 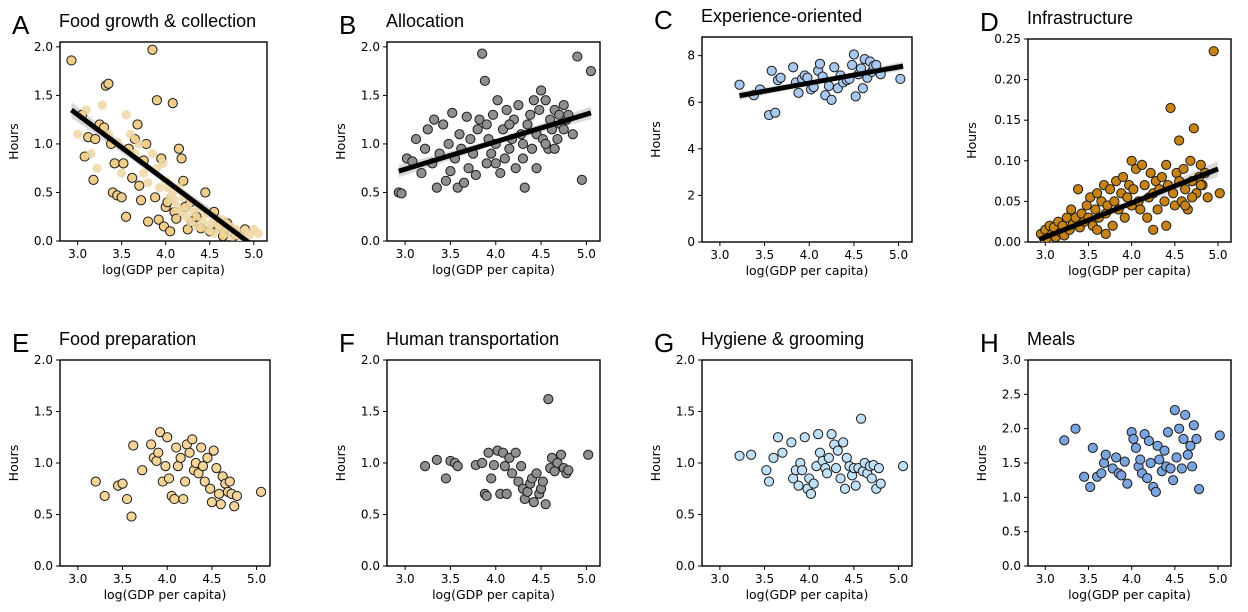 I want to click on panel-title: Meals, so click(x=1051, y=339).